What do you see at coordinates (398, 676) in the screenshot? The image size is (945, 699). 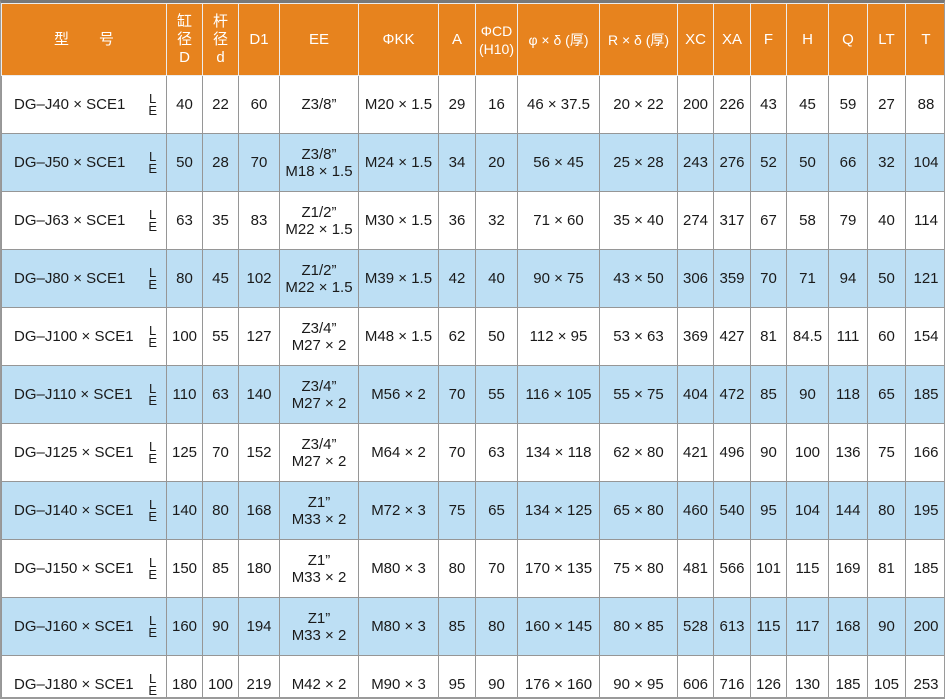 I see `cell-kk: M90 × 3` at bounding box center [398, 676].